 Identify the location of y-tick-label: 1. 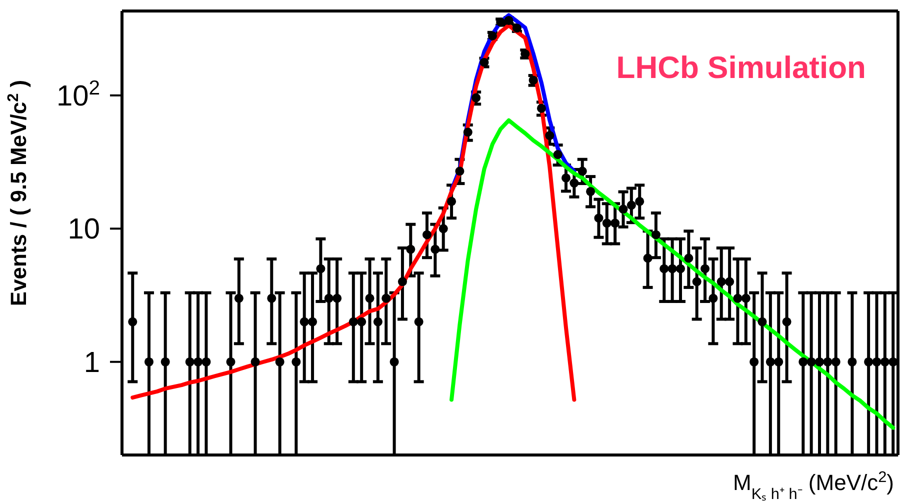
(92, 362).